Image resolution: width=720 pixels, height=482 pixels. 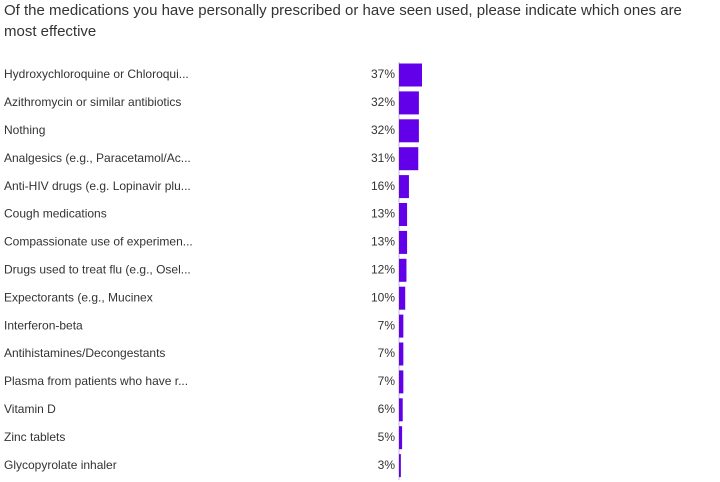 What do you see at coordinates (92, 102) in the screenshot?
I see `category-label: Azithromycin or similar antibiotics` at bounding box center [92, 102].